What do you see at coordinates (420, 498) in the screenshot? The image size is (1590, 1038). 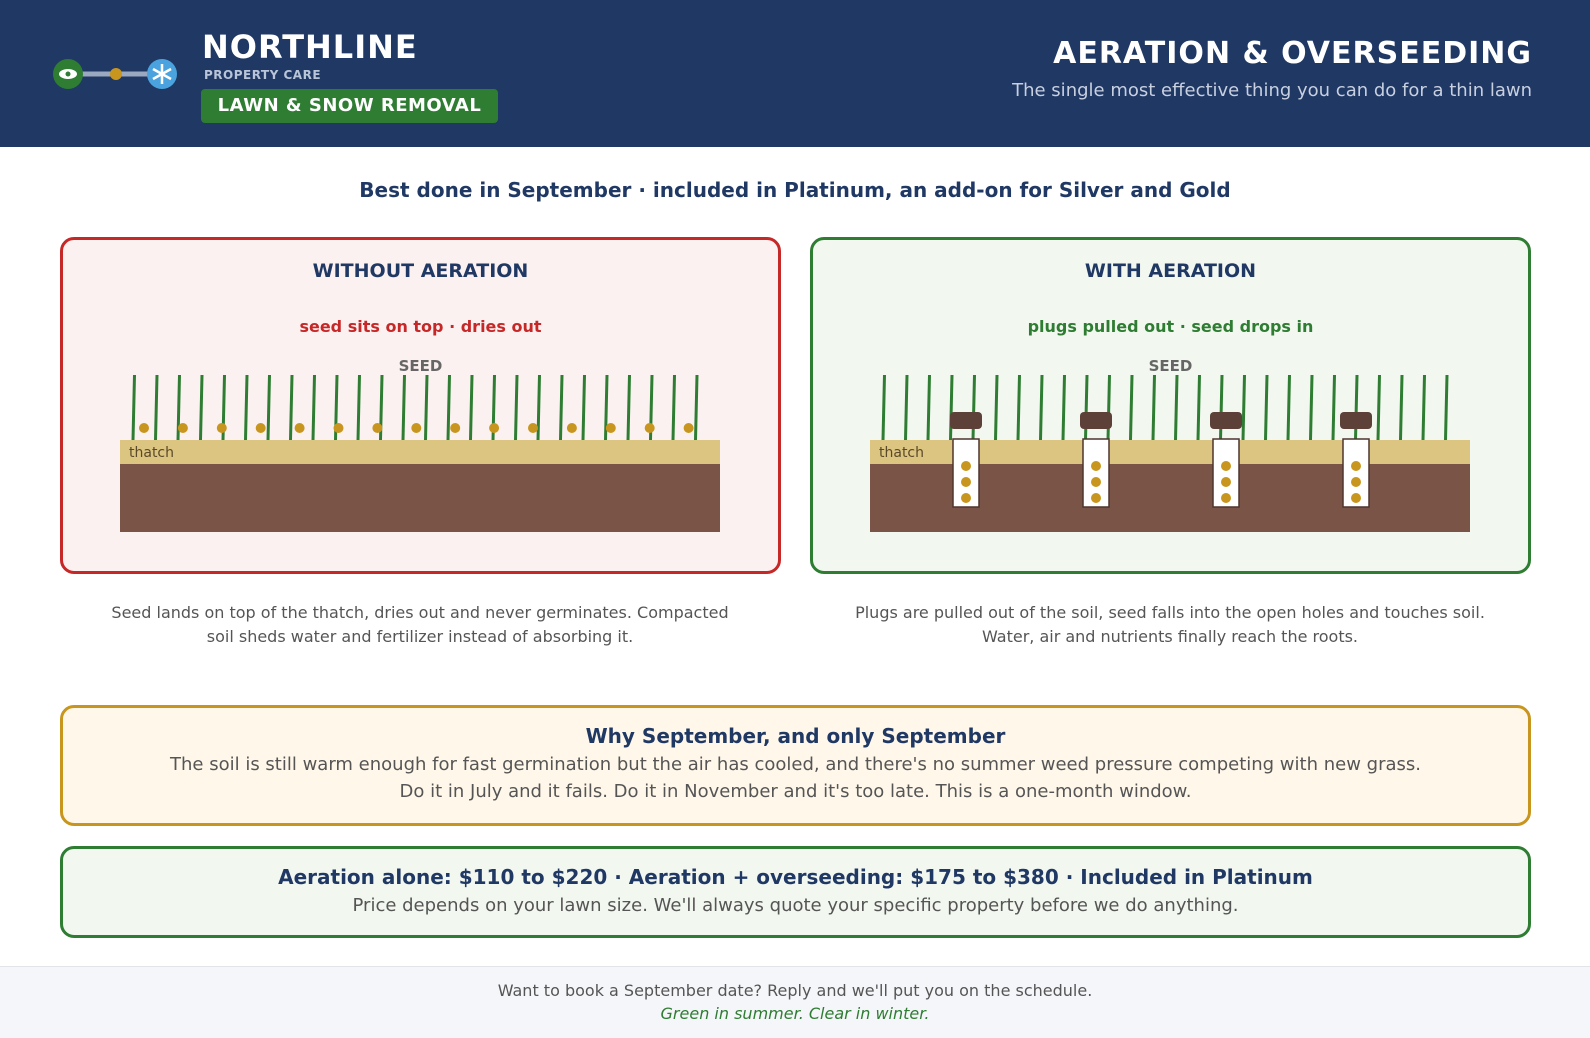 I see `soil` at bounding box center [420, 498].